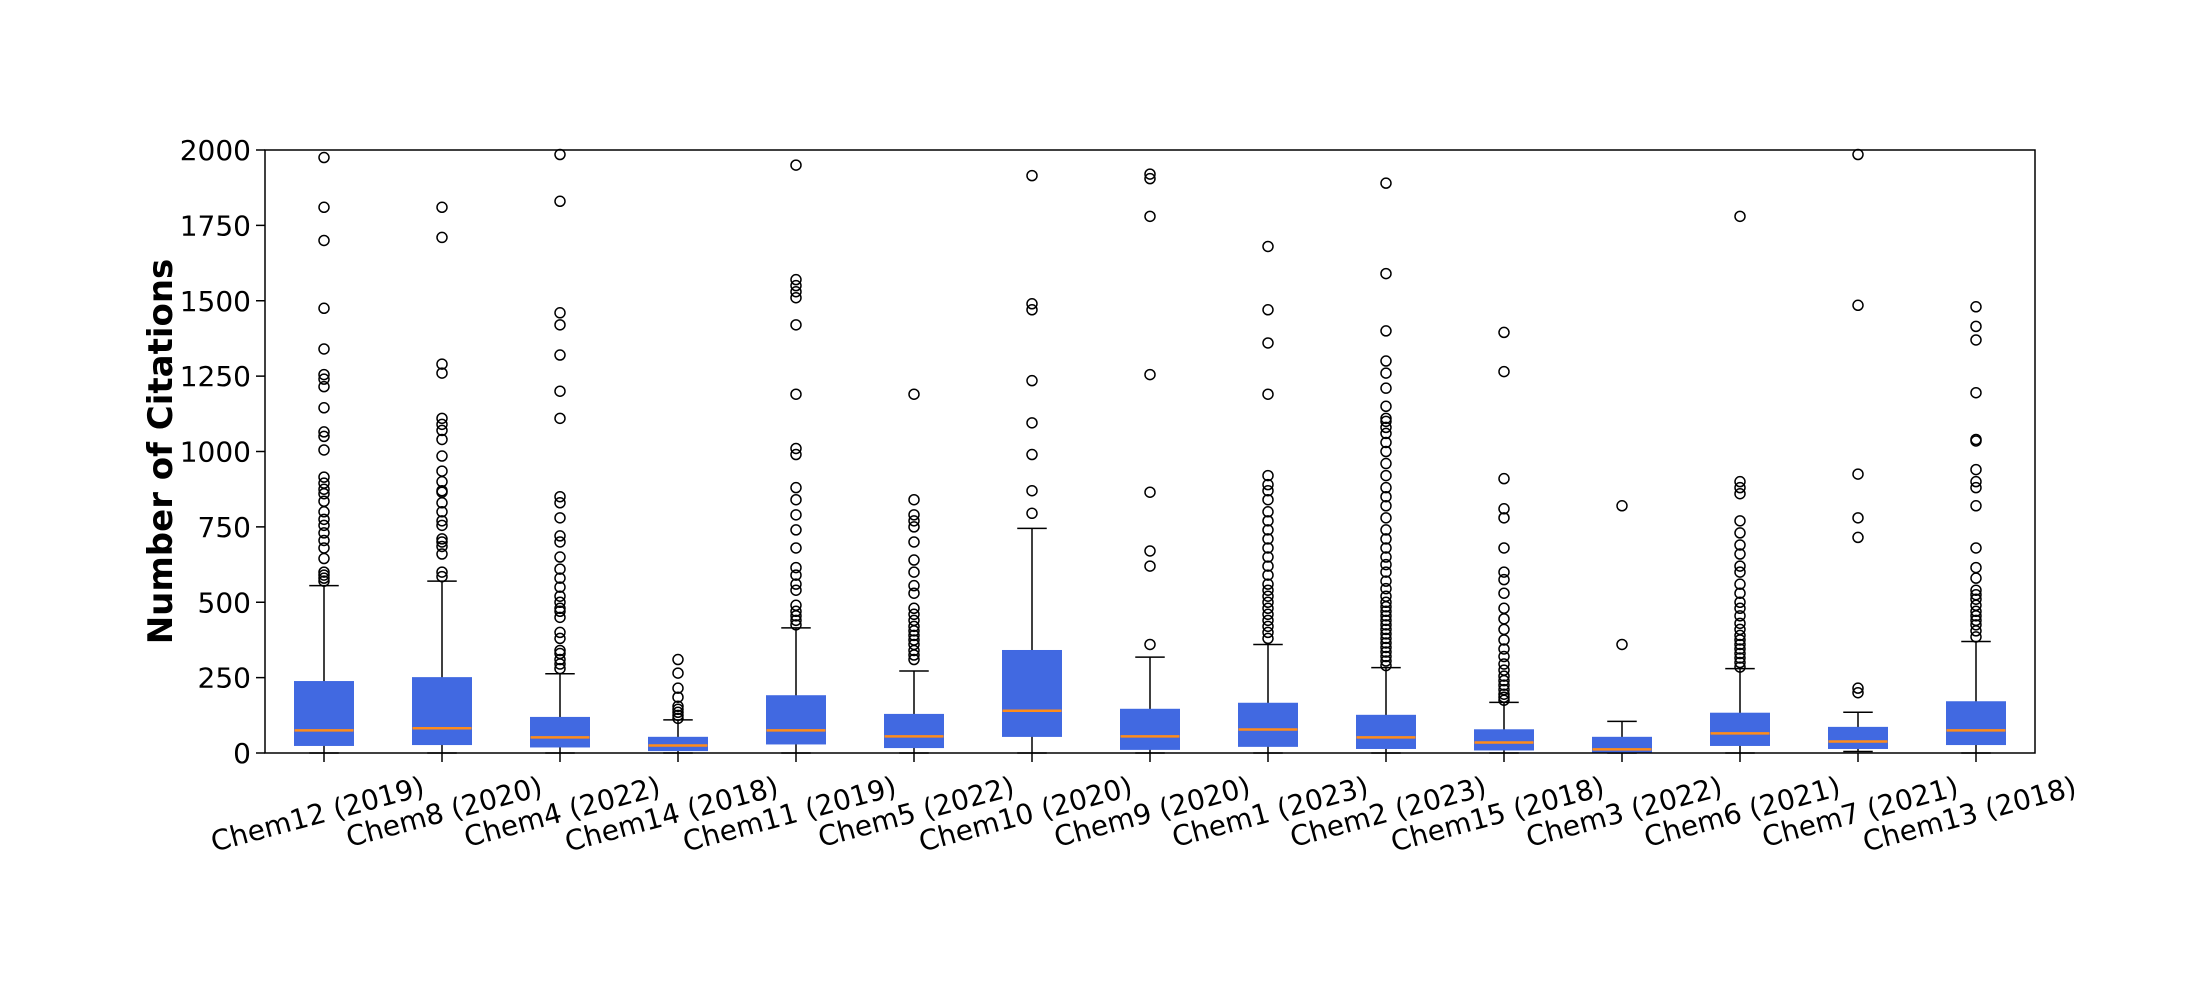 The width and height of the screenshot is (2200, 1000). I want to click on y-tick-label: 1000, so click(215, 452).